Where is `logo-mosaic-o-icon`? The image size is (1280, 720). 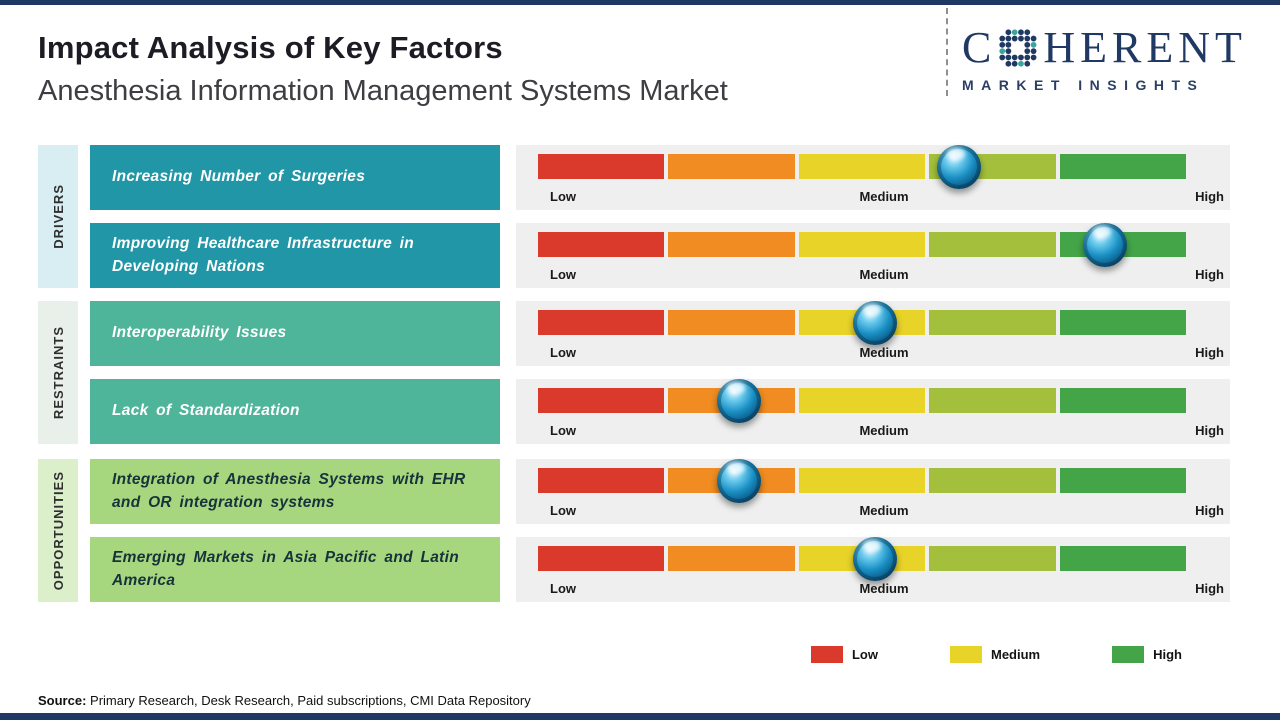 logo-mosaic-o-icon is located at coordinates (1018, 48).